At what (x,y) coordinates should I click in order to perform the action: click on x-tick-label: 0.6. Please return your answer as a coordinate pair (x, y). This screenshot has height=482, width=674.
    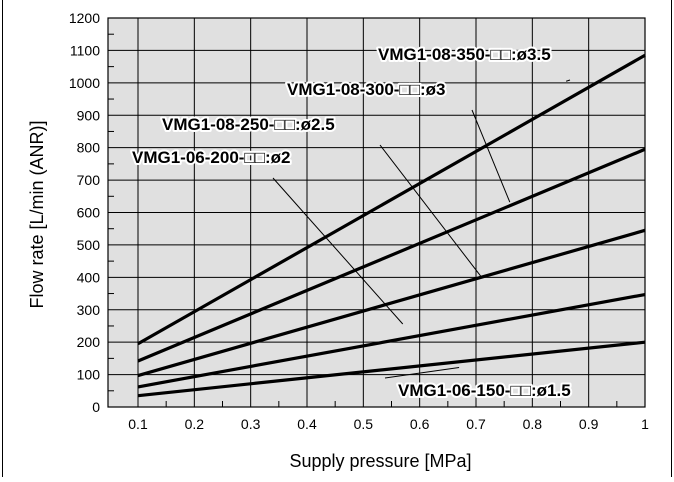
    Looking at the image, I should click on (420, 424).